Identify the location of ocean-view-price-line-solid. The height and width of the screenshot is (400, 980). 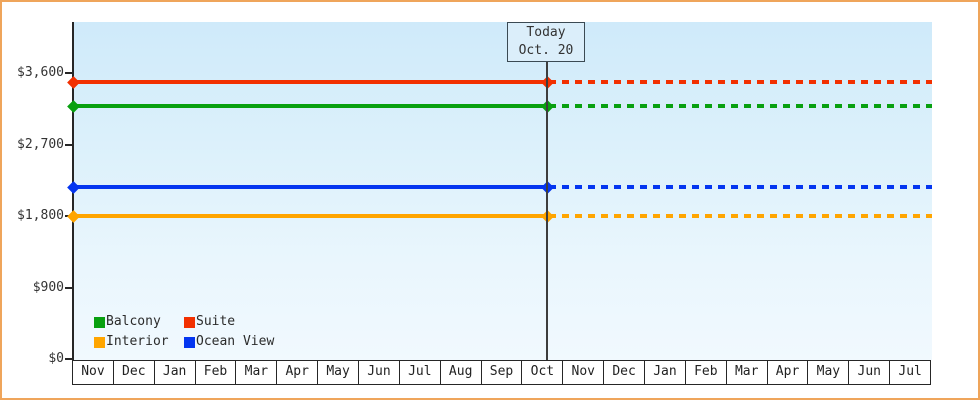
(310, 186).